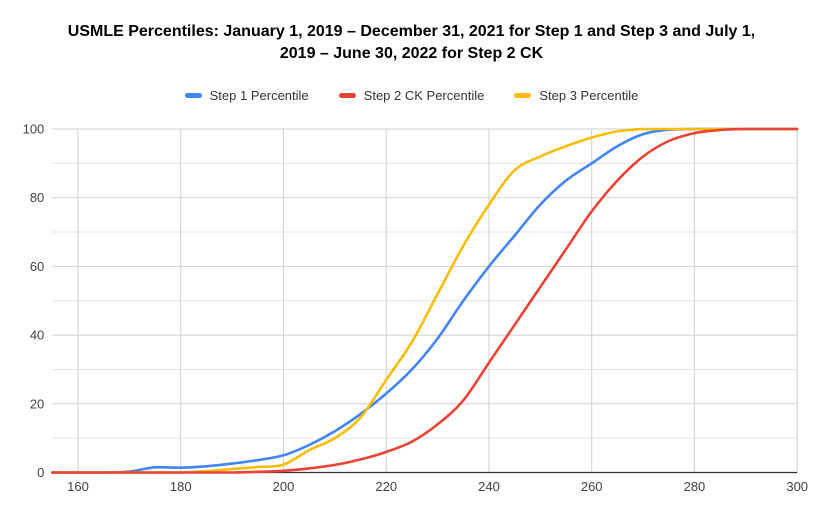 Image resolution: width=823 pixels, height=519 pixels. What do you see at coordinates (34, 129) in the screenshot?
I see `y-tick-label: 100` at bounding box center [34, 129].